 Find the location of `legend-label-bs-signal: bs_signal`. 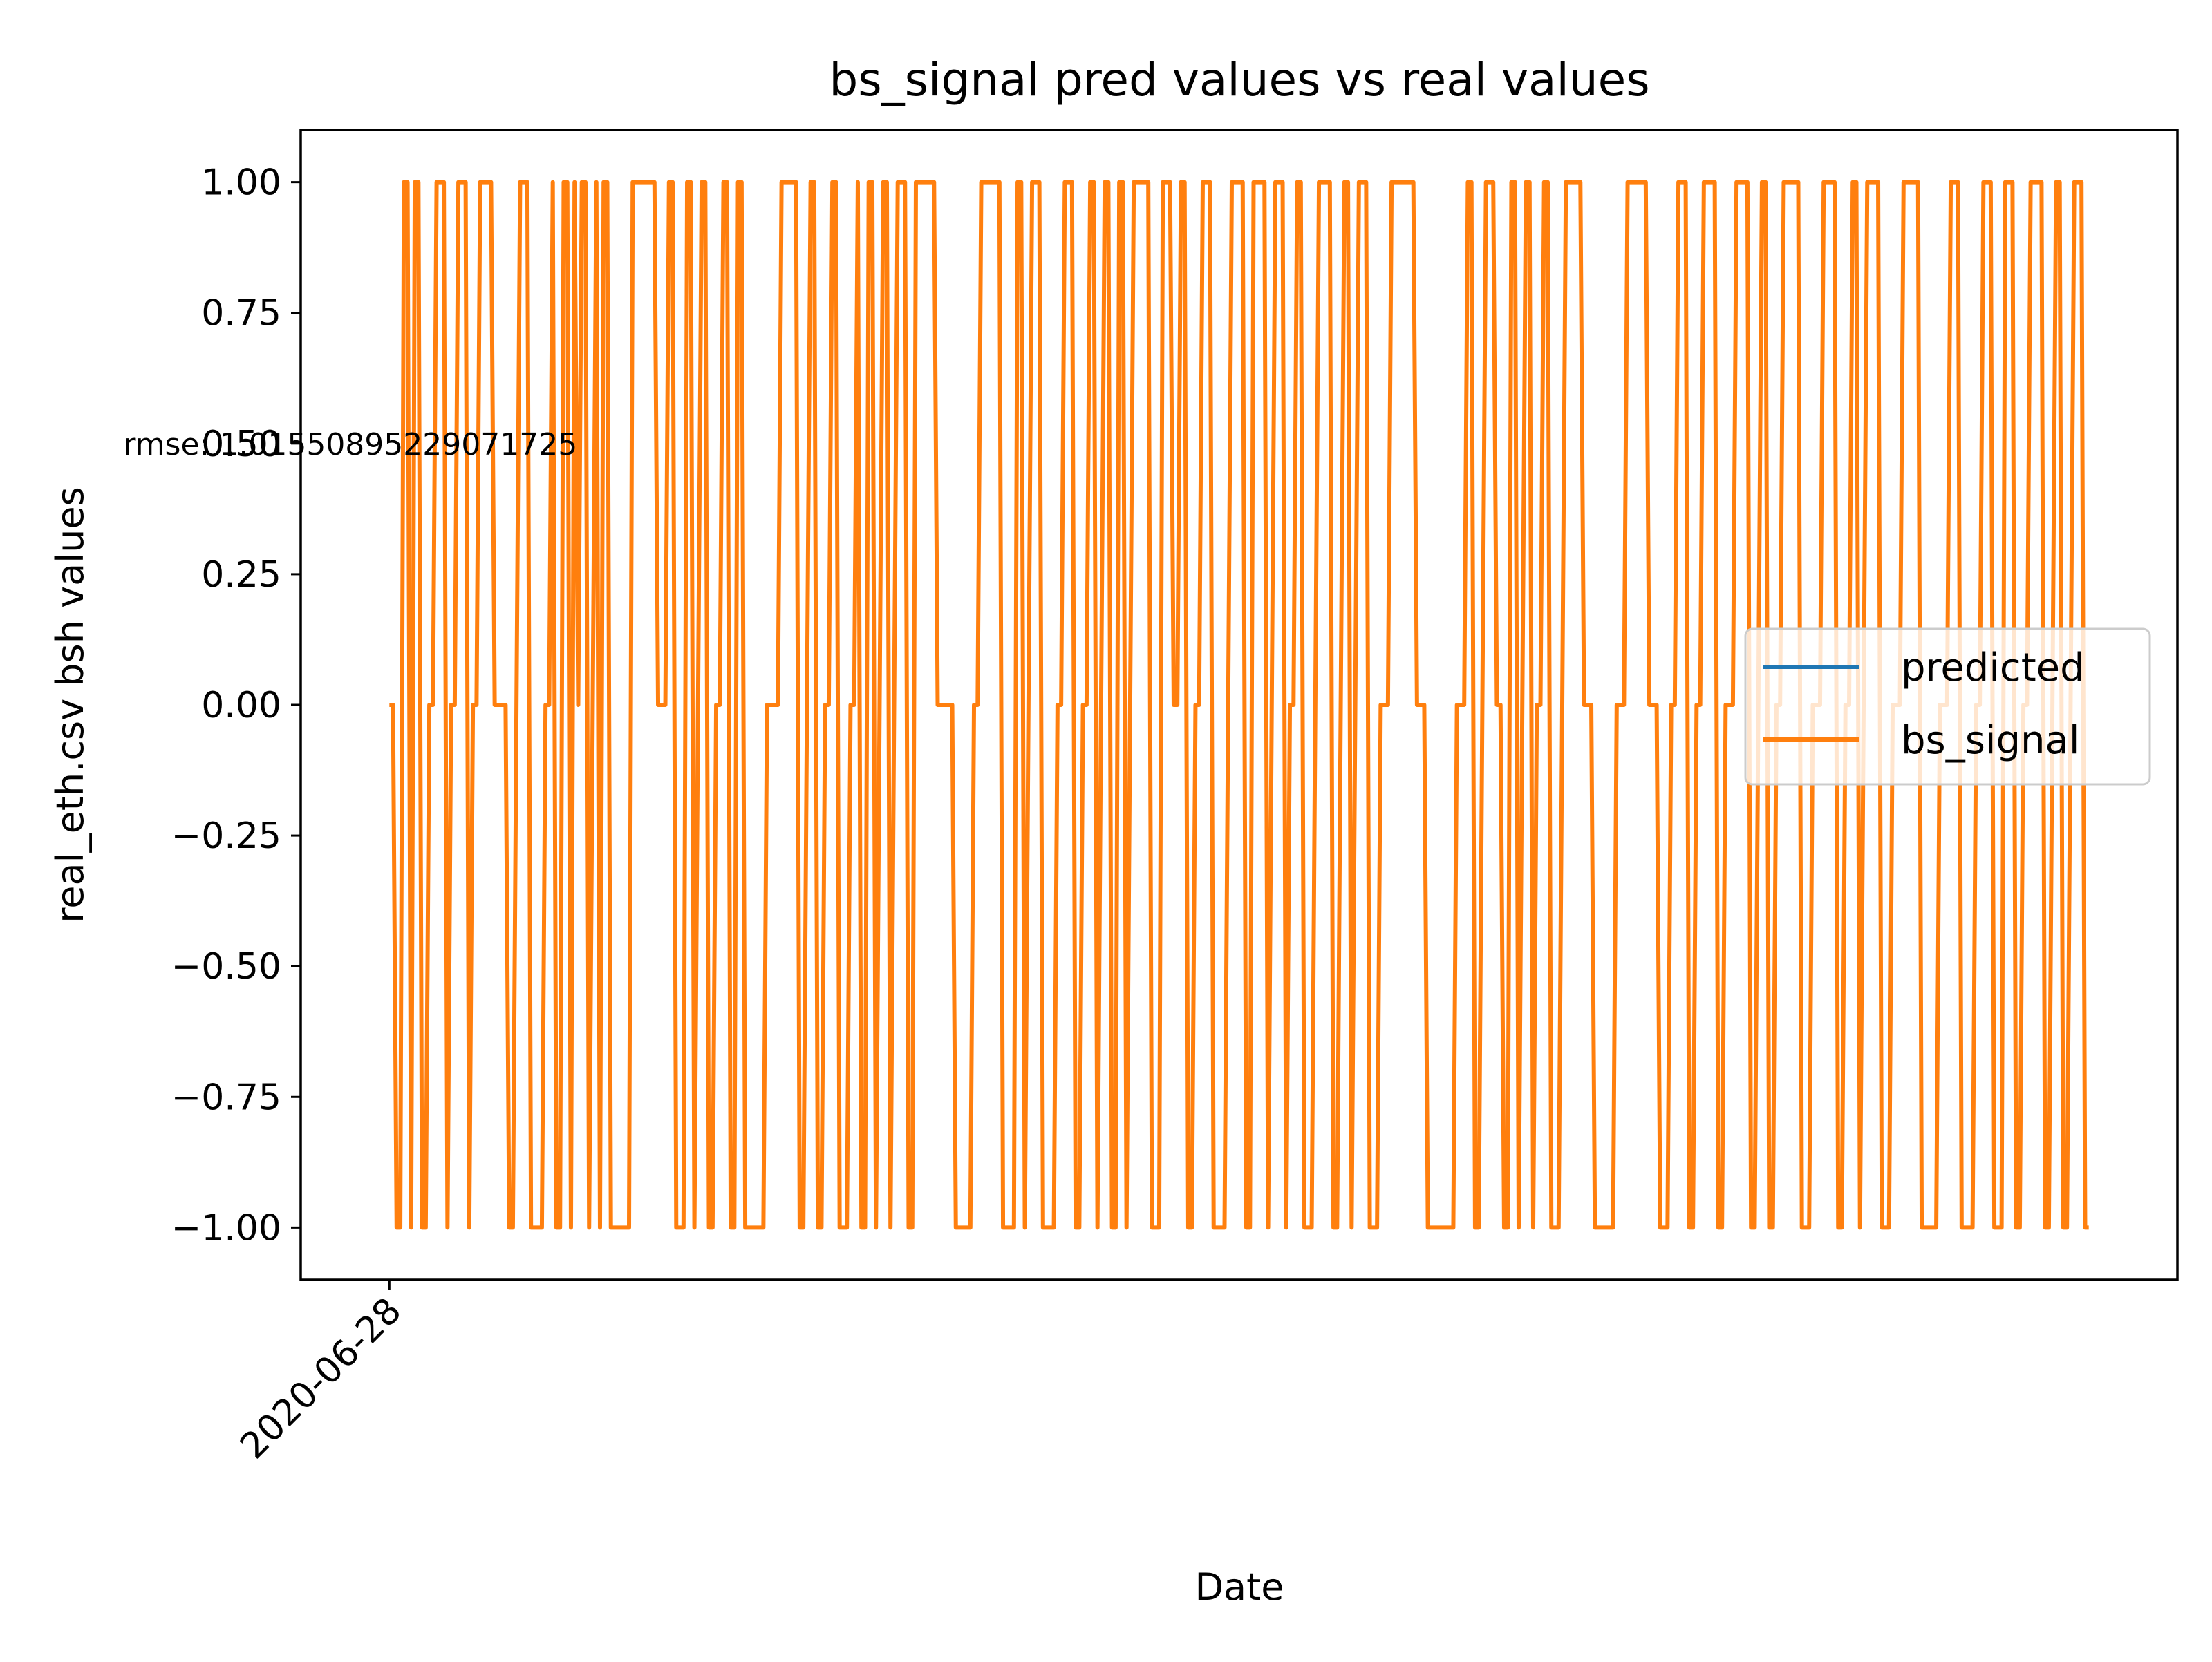

legend-label-bs-signal: bs_signal is located at coordinates (1990, 740).